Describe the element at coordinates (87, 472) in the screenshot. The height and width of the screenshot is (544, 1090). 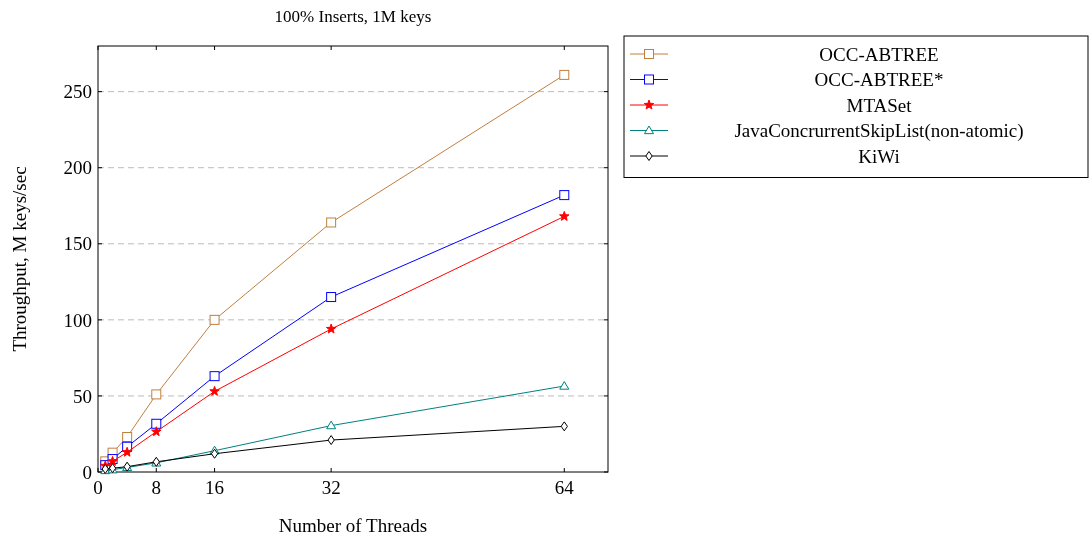
I see `y-tick-label: 0` at that location.